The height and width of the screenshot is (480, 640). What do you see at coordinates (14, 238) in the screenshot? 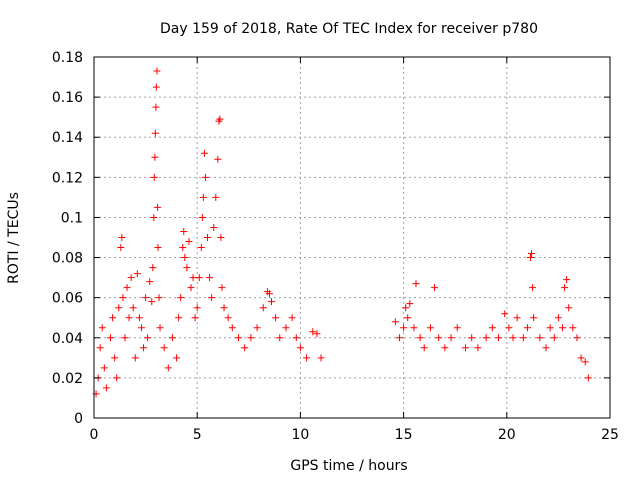
I see `y-axis-label: ROTI / TECUs` at bounding box center [14, 238].